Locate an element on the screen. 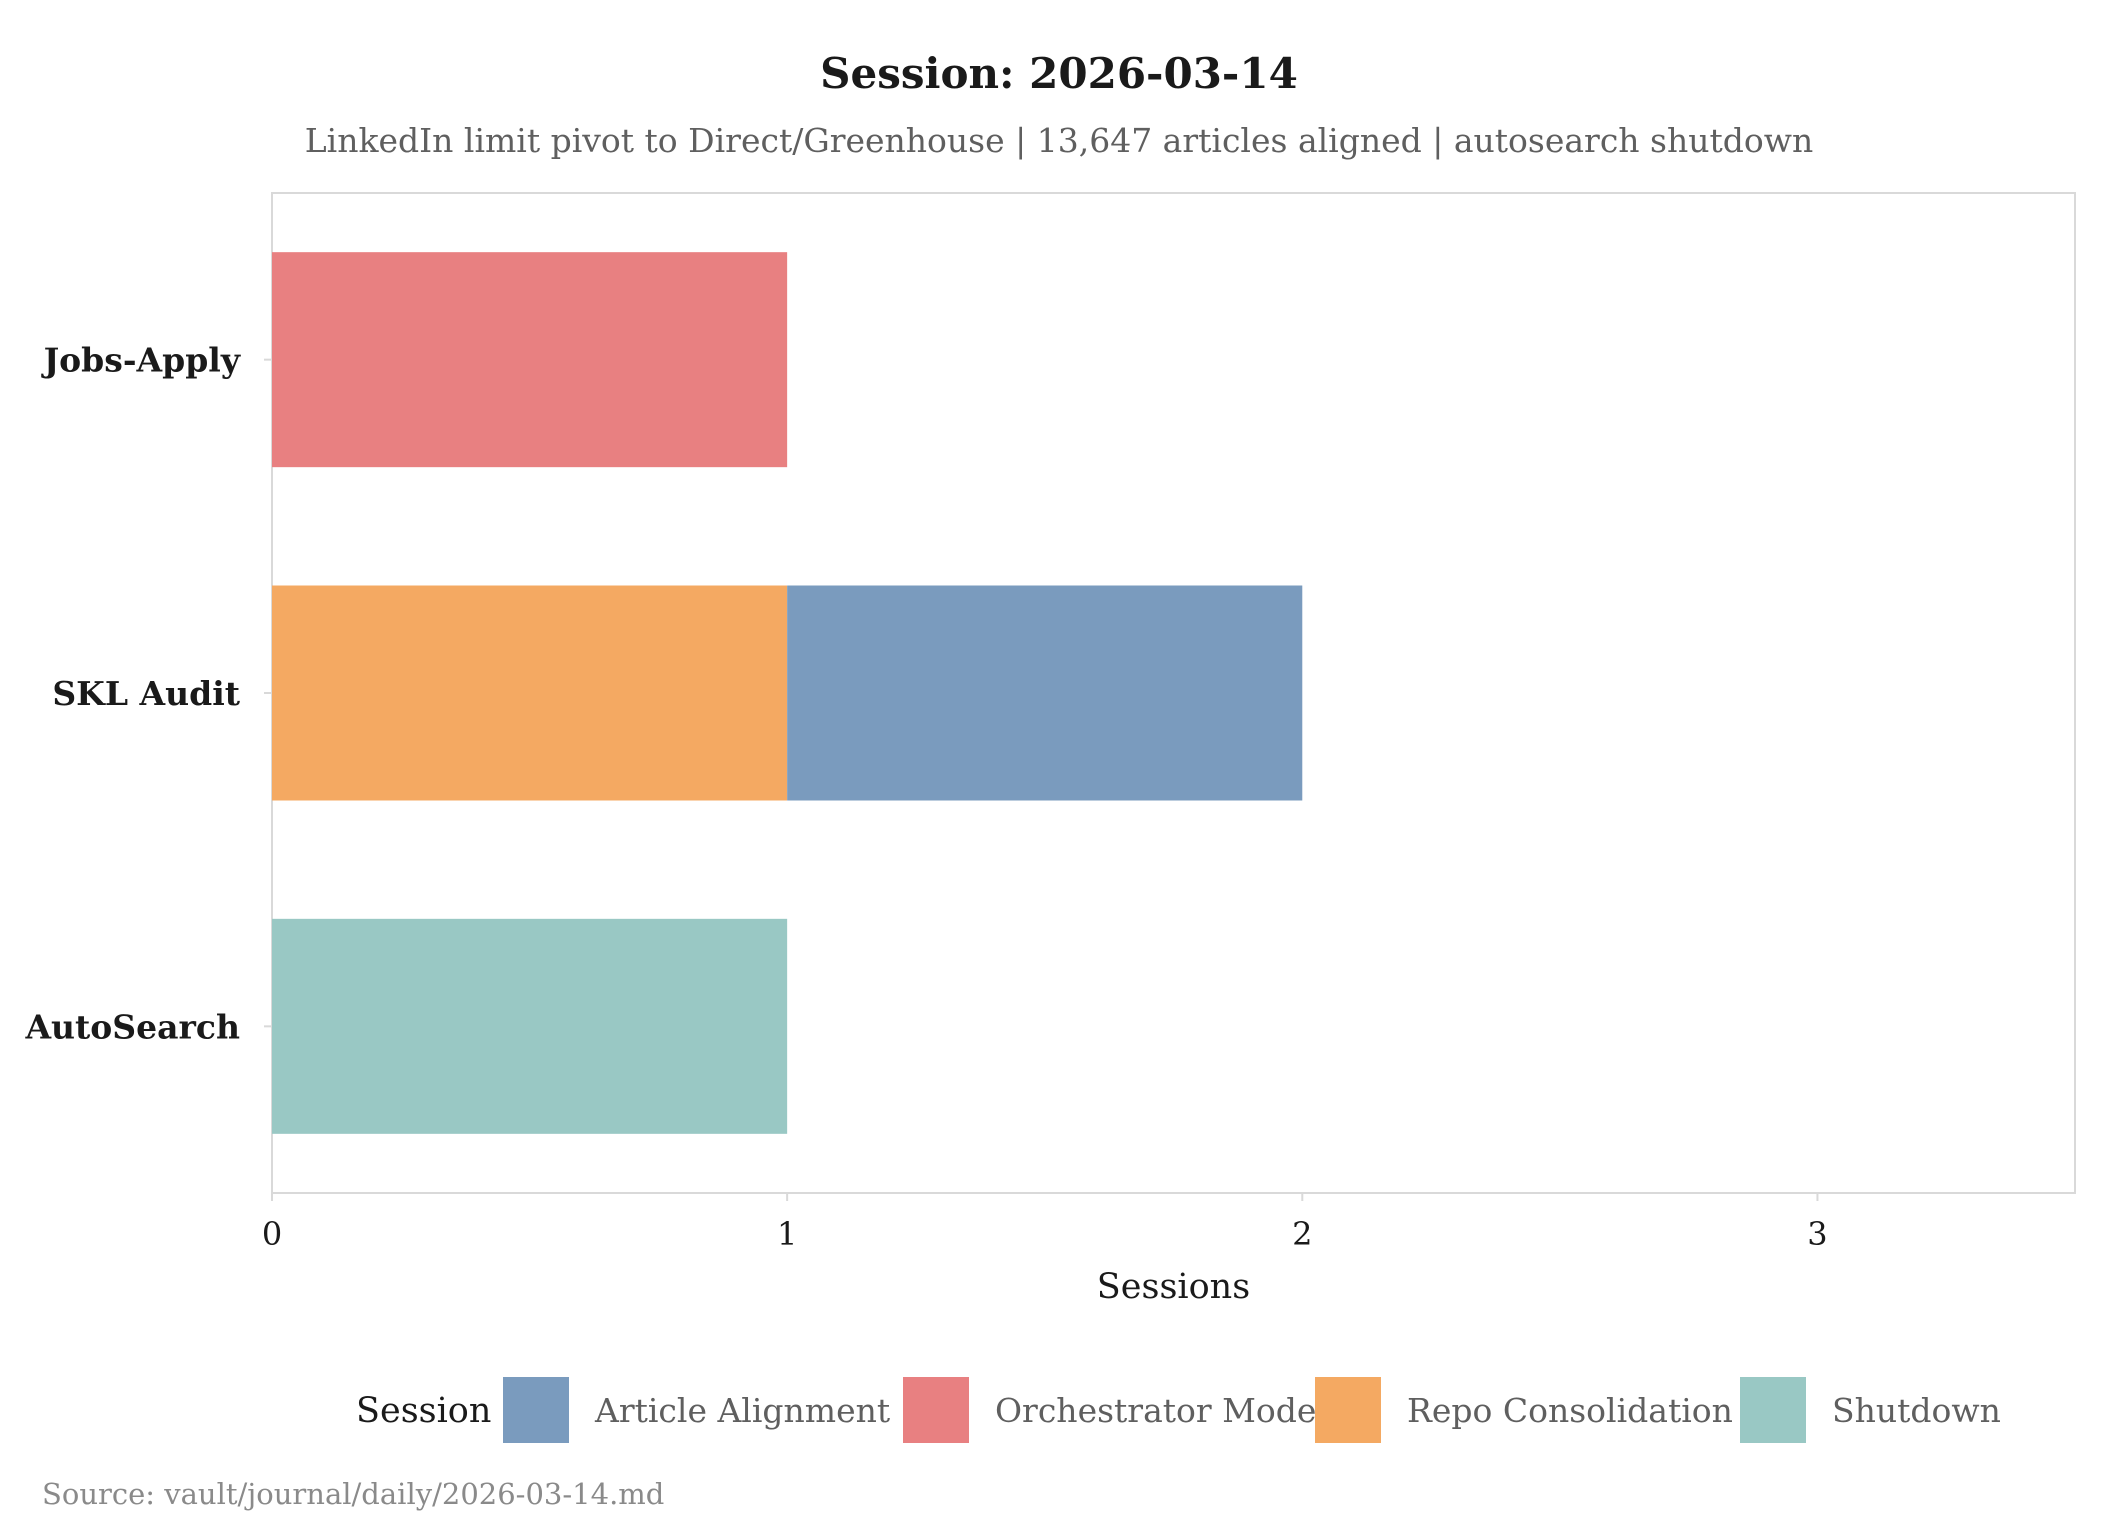 This screenshot has width=2125, height=1535. legend-label: Shutdown is located at coordinates (1916, 1410).